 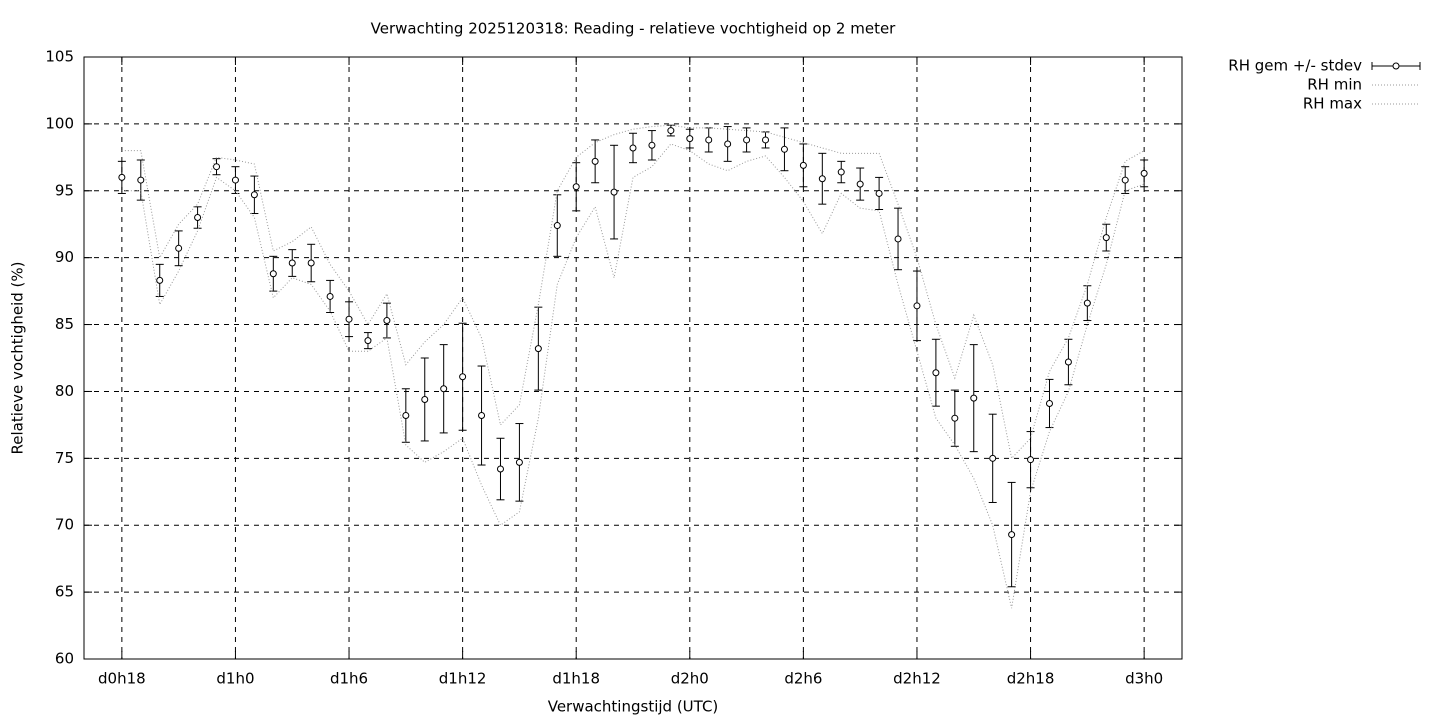 I want to click on legend-label: RH gem +/- stdev, so click(x=1295, y=66).